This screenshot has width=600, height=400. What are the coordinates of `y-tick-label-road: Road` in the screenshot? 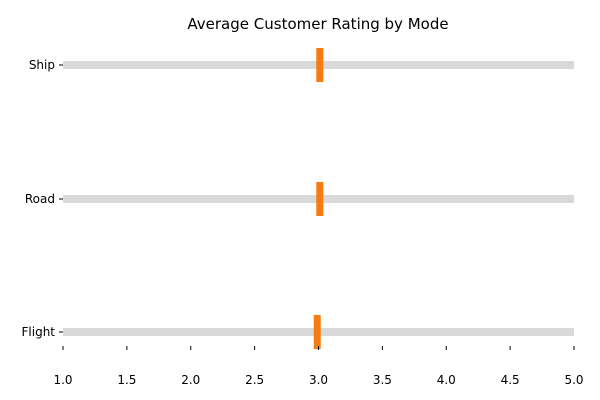 It's located at (40, 199).